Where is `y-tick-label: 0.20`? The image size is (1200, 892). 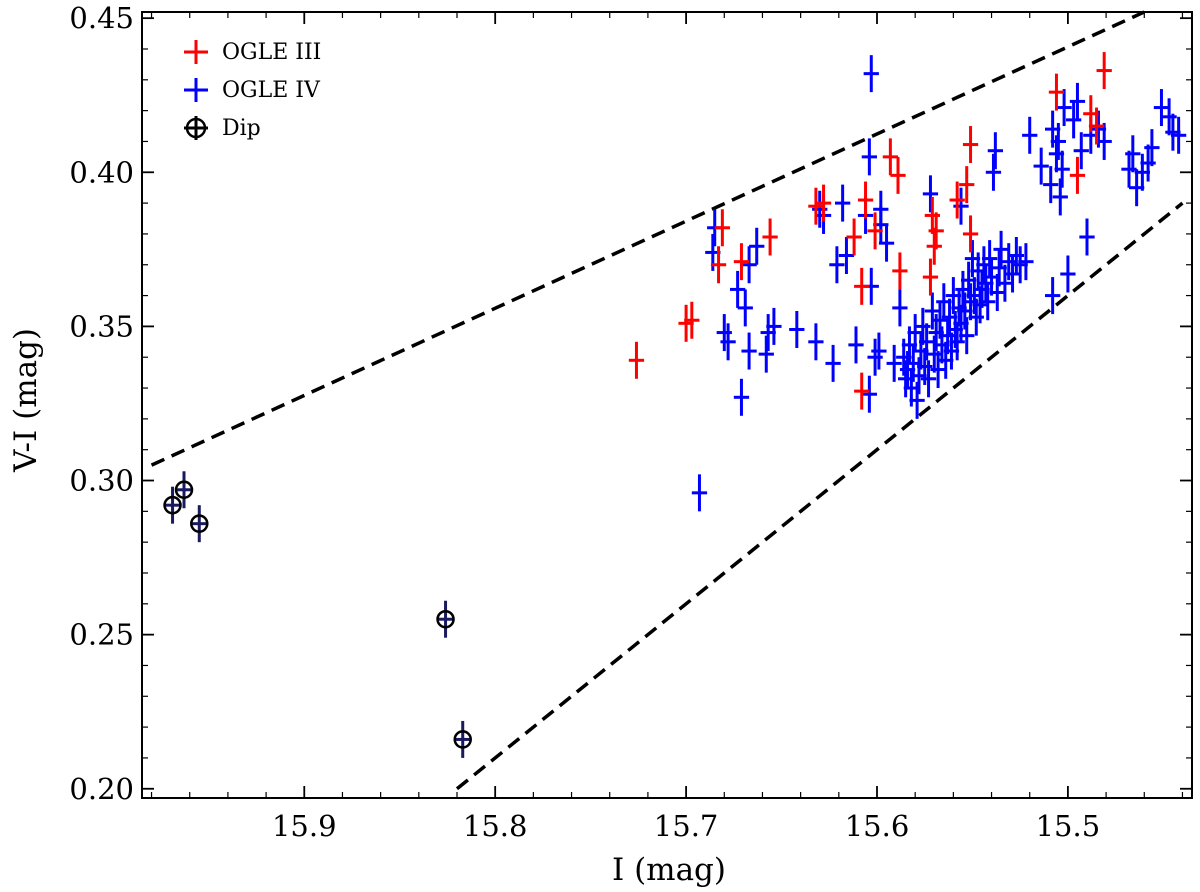
y-tick-label: 0.20 is located at coordinates (101, 789).